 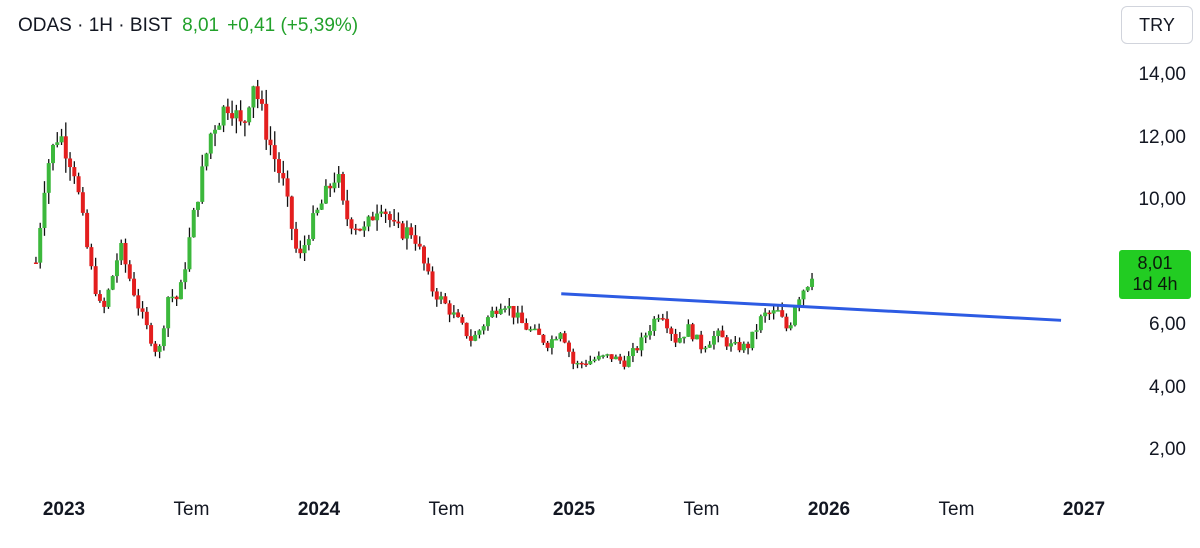 What do you see at coordinates (188, 26) in the screenshot?
I see `symbol-header: ODAS · 1H · BIST 8,01 +0,41 (+5,39%)` at bounding box center [188, 26].